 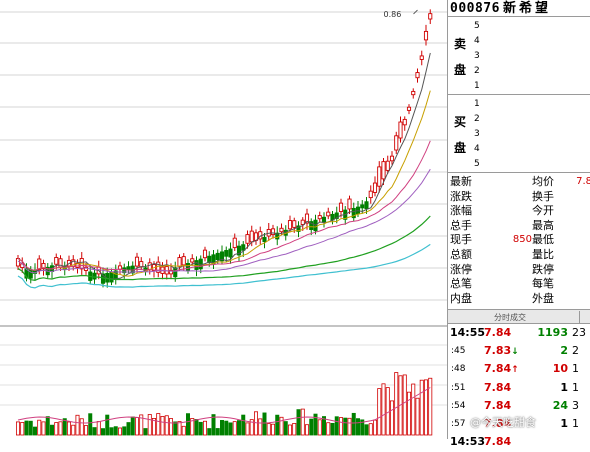 I want to click on stat-k1: 涨停, so click(x=461, y=269).